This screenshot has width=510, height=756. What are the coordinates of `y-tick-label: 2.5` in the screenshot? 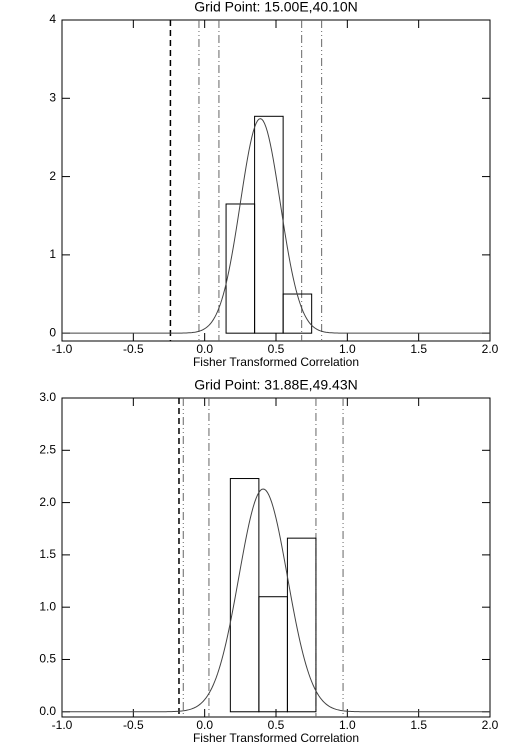 It's located at (47, 449).